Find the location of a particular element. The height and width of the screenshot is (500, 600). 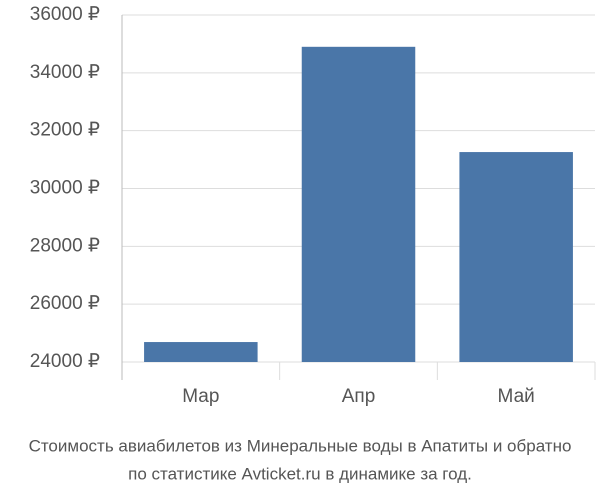

y-tick-label: 30000 ₽ is located at coordinates (65, 188).